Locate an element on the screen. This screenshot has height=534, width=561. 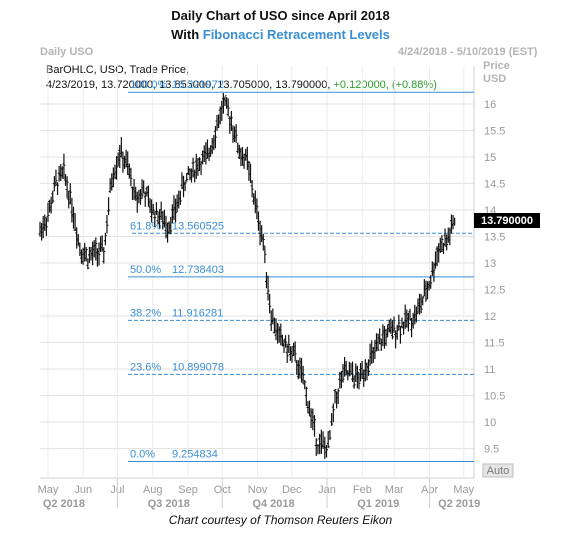
fib-pct-label: 100.0% is located at coordinates (149, 85).